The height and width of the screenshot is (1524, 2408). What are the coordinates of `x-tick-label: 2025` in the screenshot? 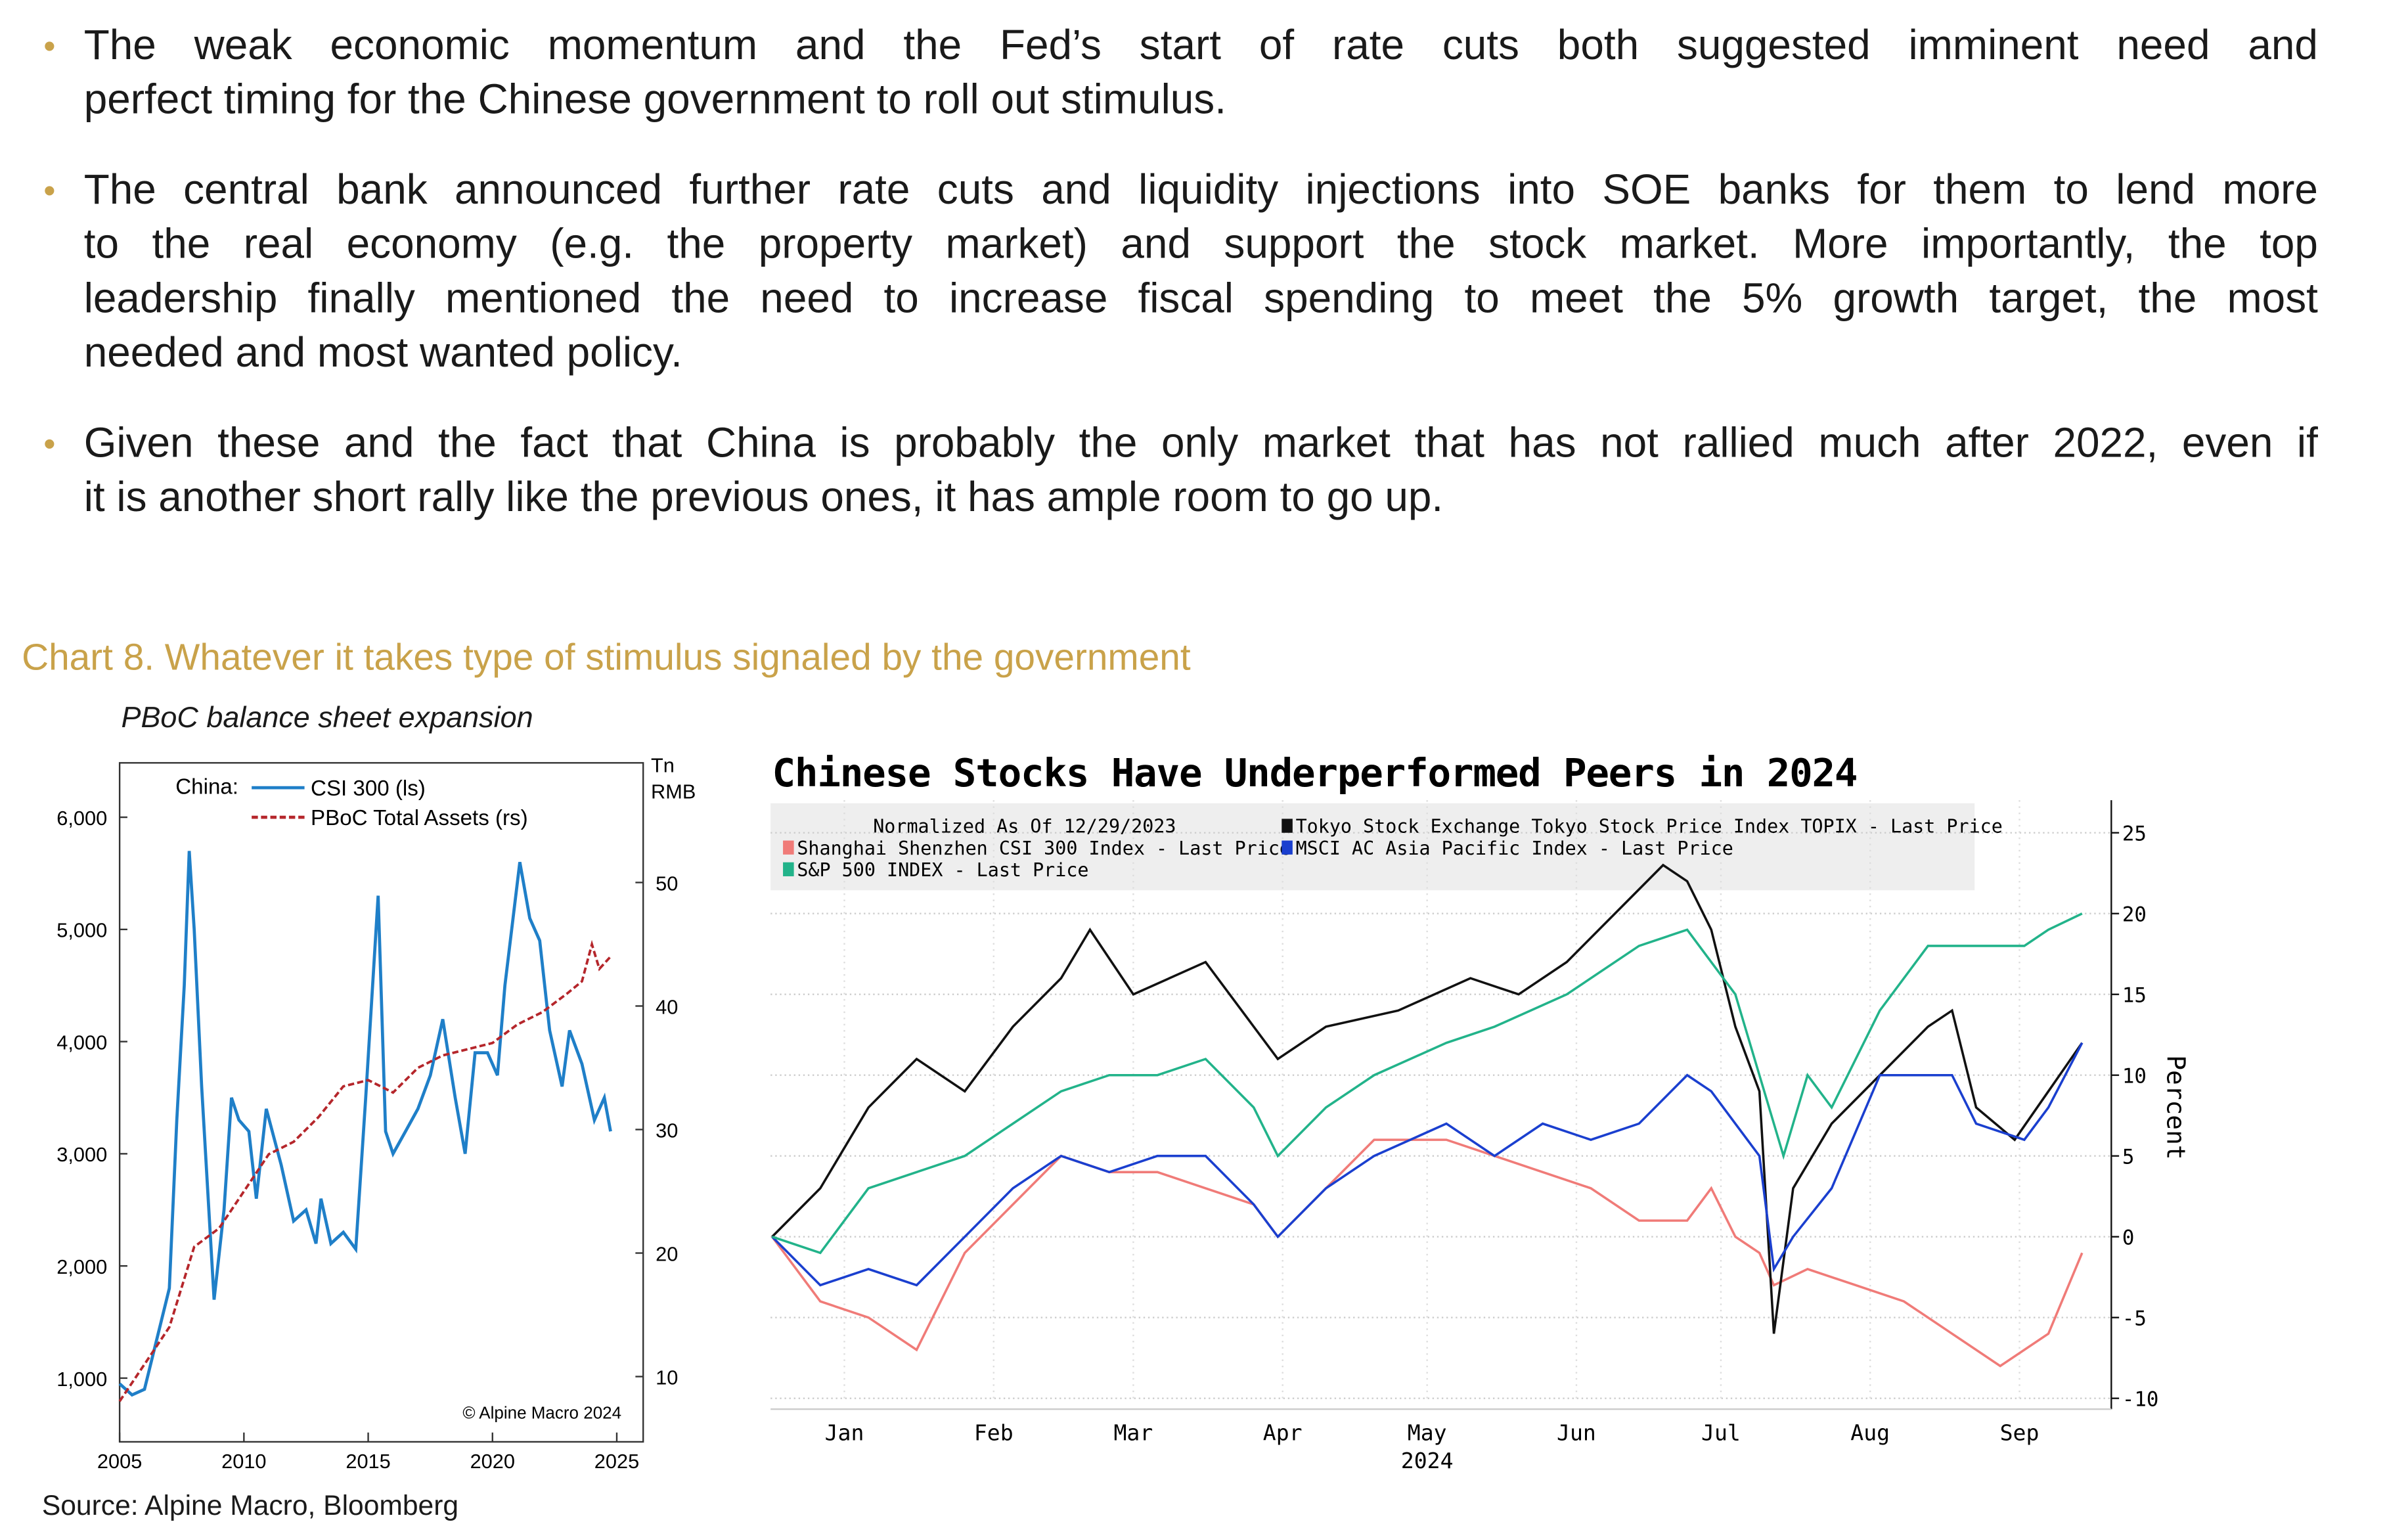 It's located at (616, 1462).